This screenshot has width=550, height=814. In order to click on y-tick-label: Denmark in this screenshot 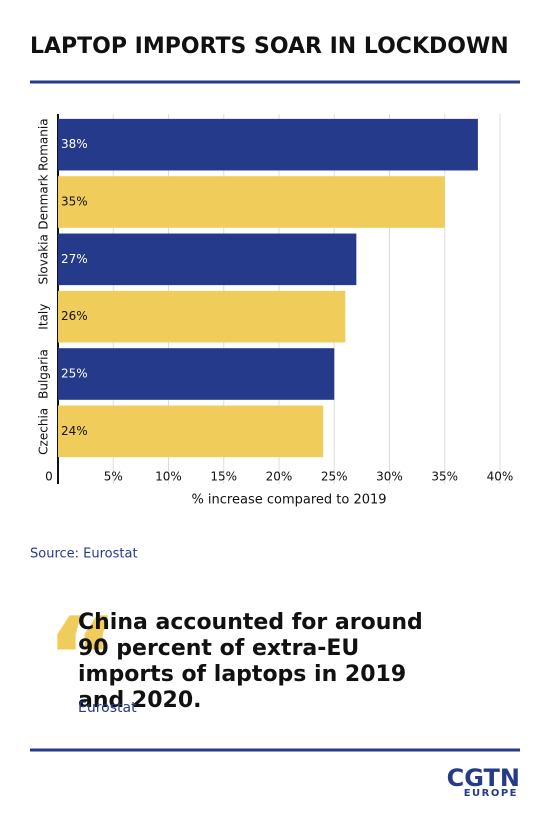, I will do `click(44, 201)`.